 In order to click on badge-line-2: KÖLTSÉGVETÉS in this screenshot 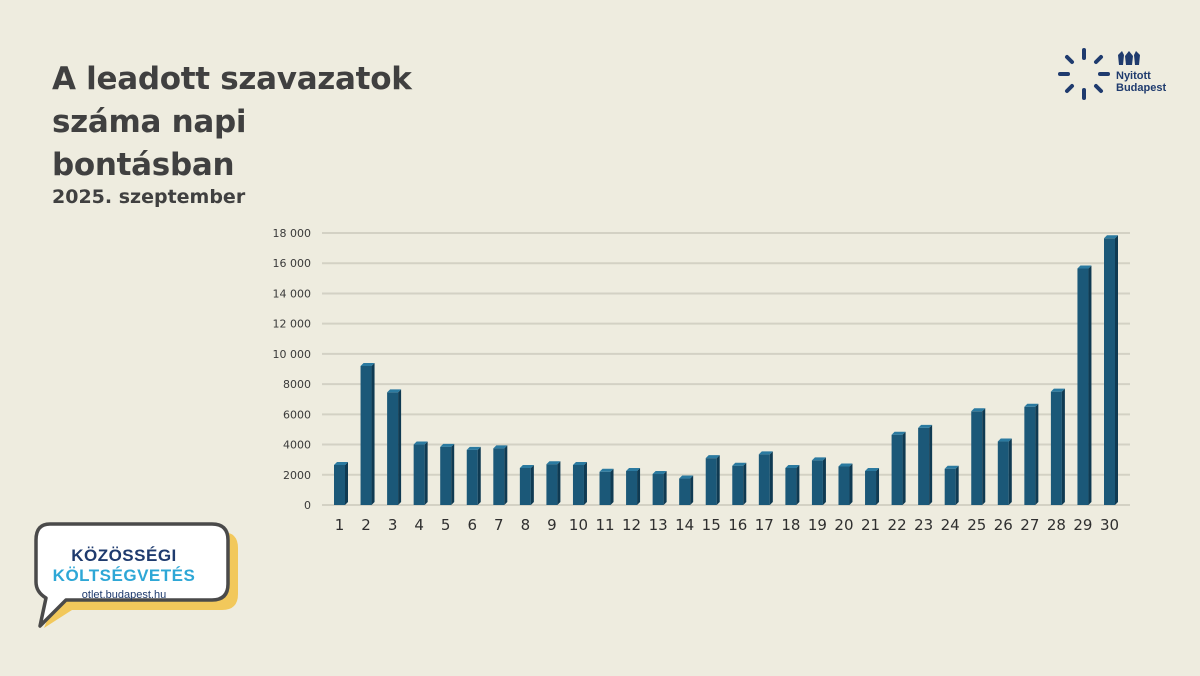, I will do `click(124, 575)`.